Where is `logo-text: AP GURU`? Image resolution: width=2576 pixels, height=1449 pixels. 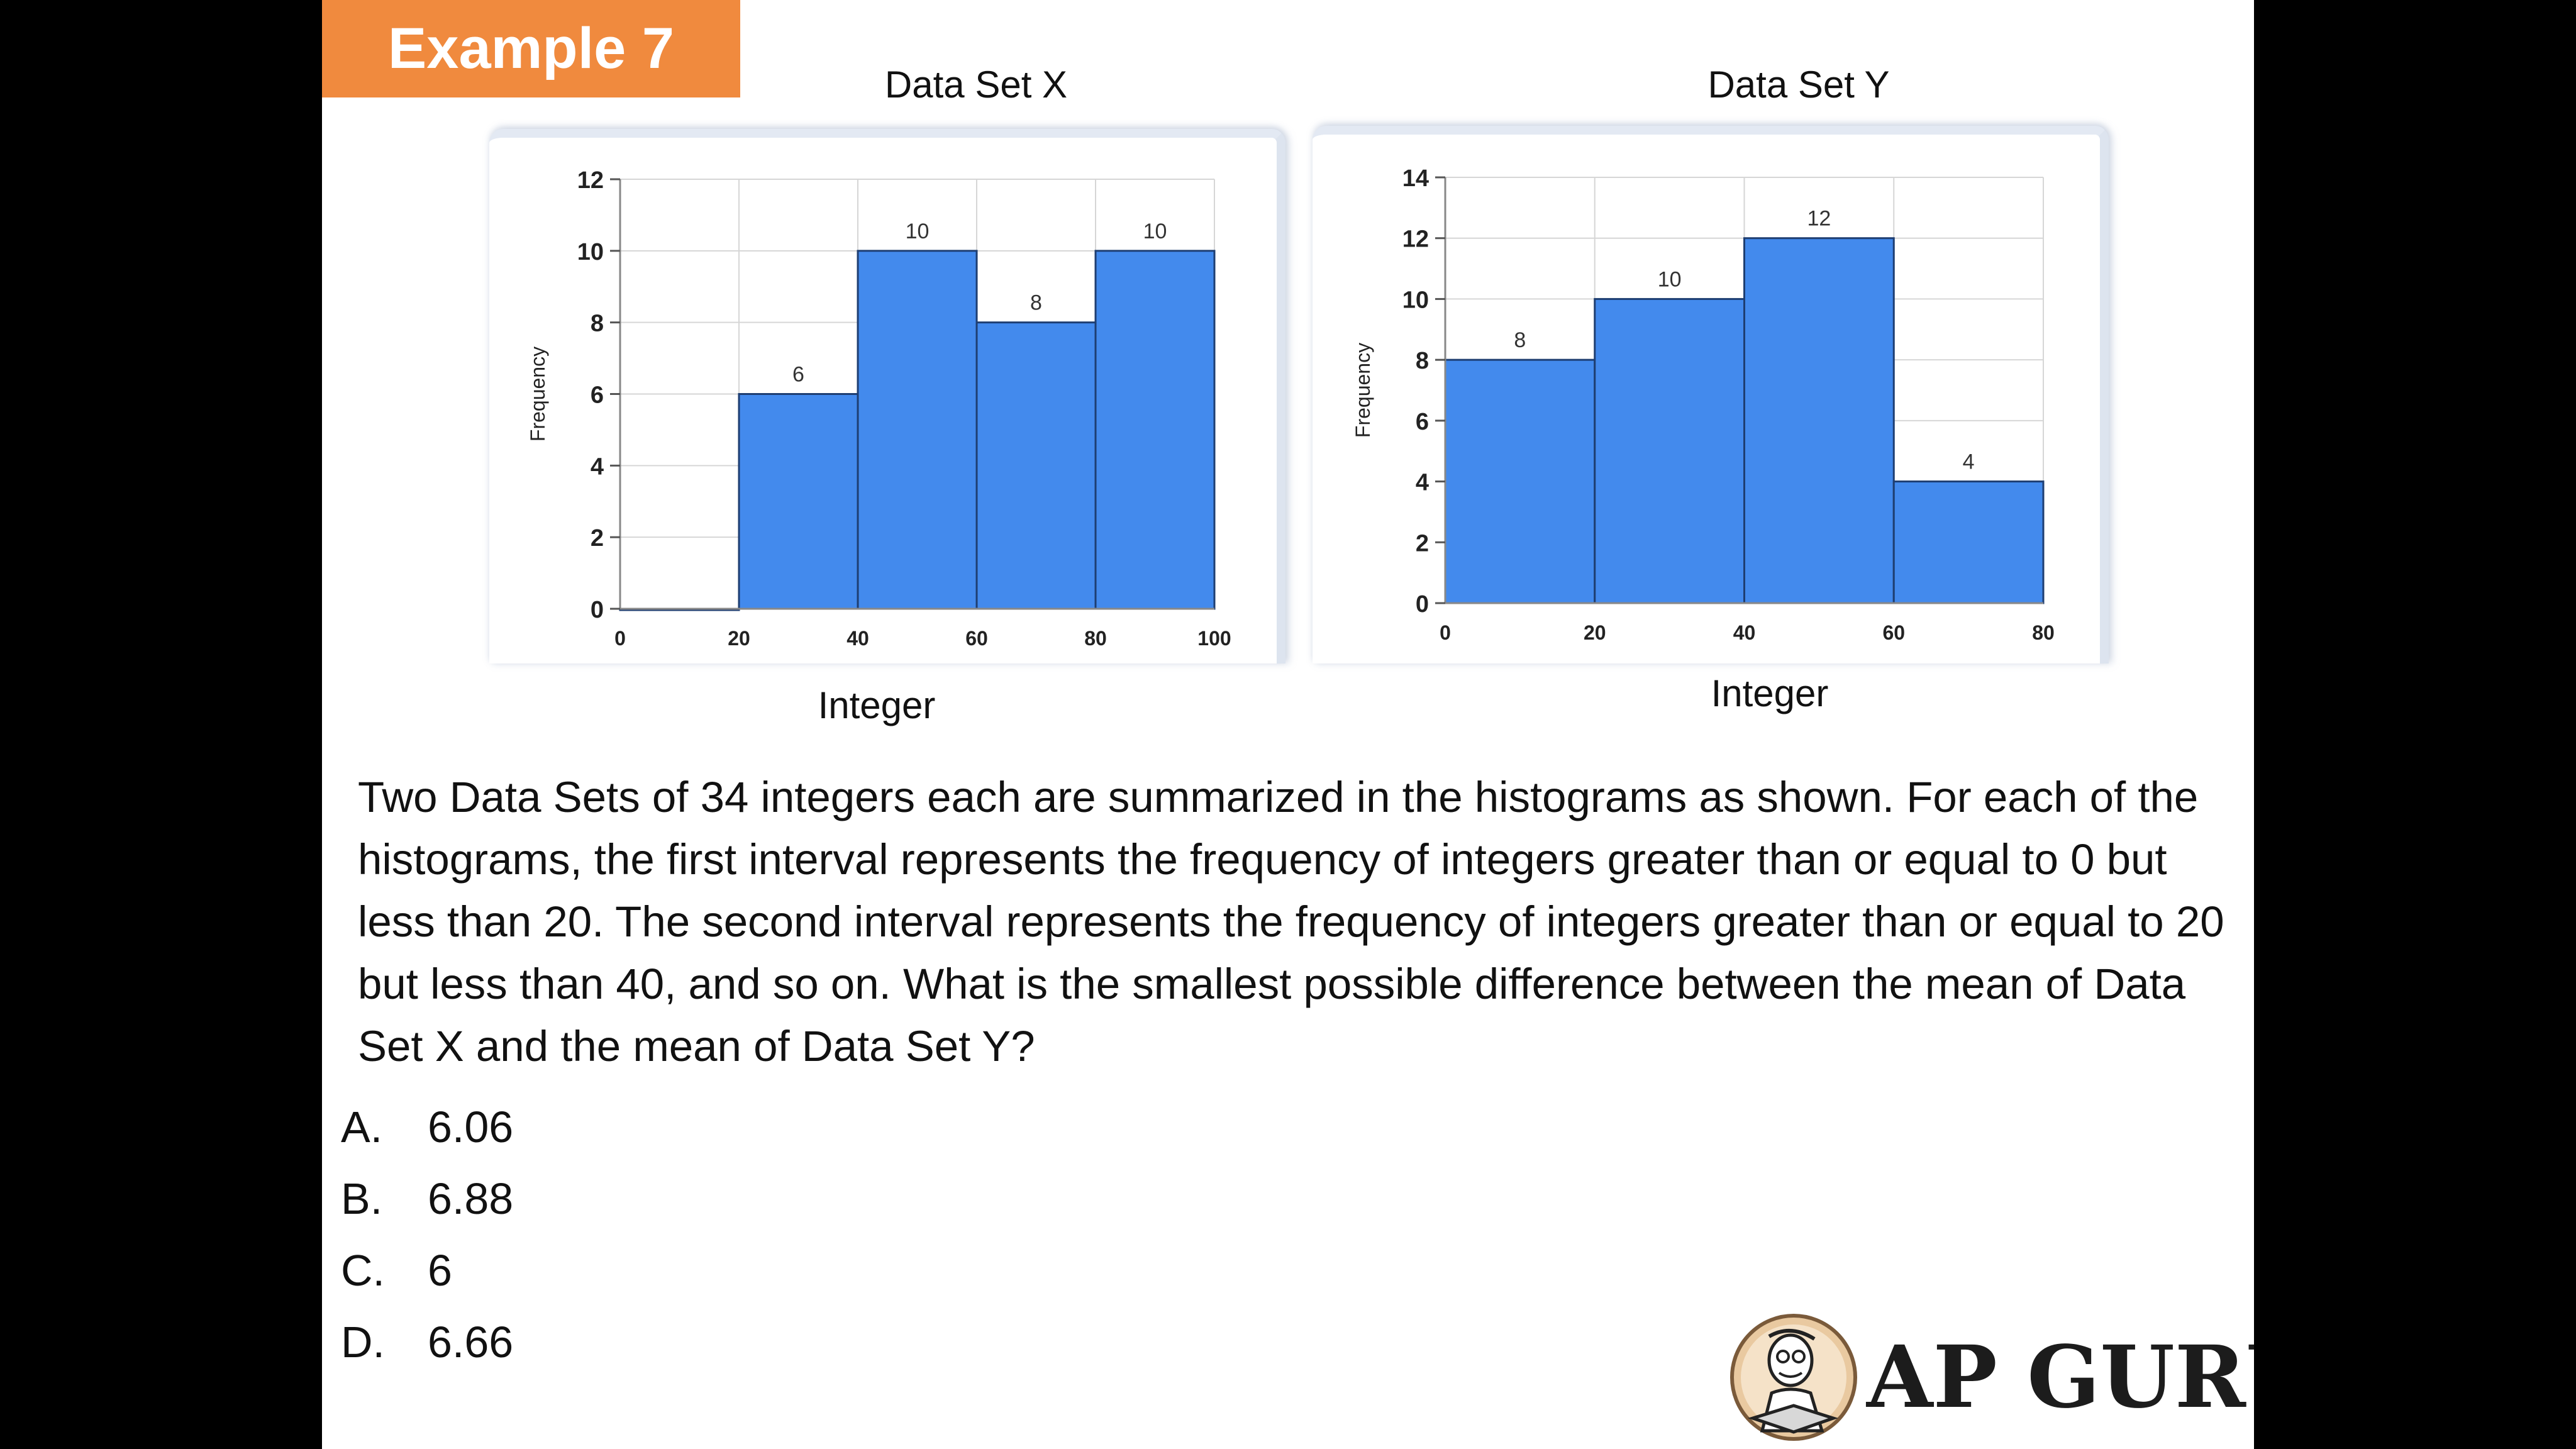
logo-text: AP GURU is located at coordinates (2060, 1377).